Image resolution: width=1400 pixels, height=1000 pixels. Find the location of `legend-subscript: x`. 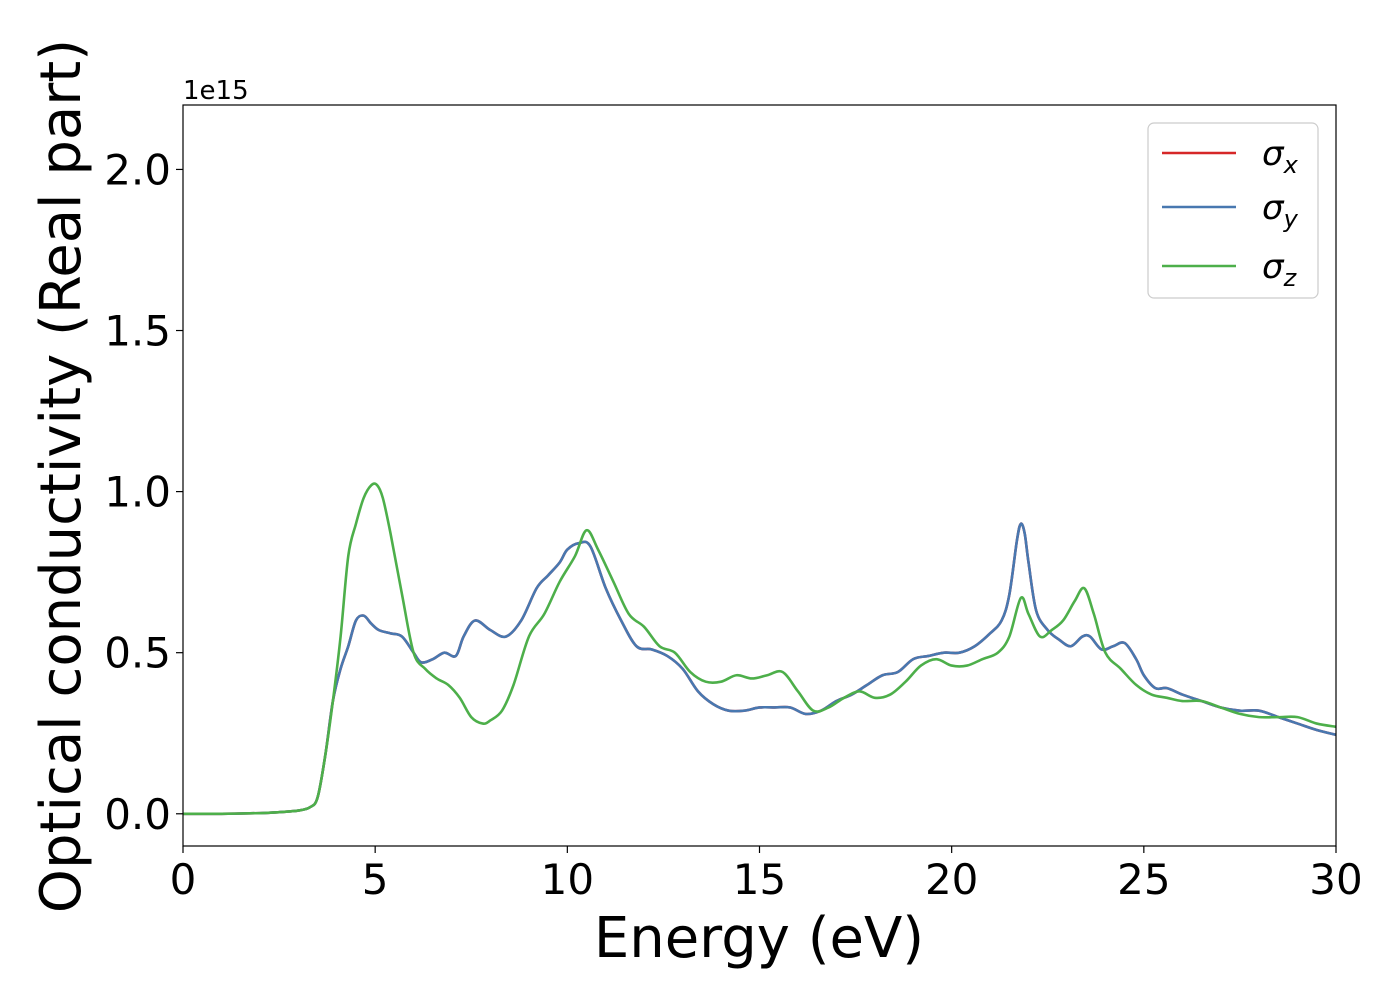

legend-subscript: x is located at coordinates (1291, 165).